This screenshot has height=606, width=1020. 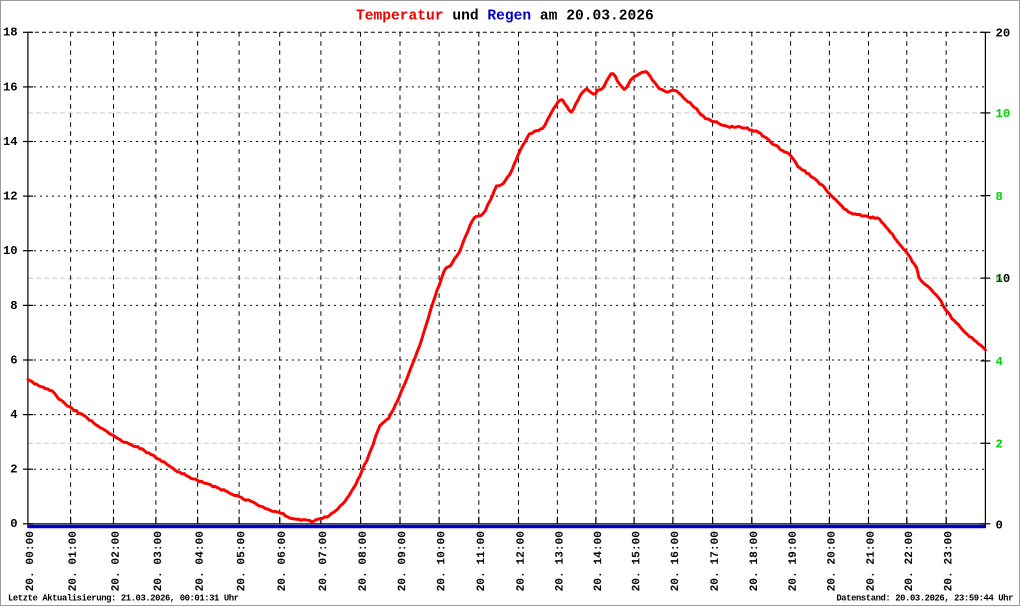 What do you see at coordinates (242, 561) in the screenshot?
I see `svg-text: 20. 05:00` at bounding box center [242, 561].